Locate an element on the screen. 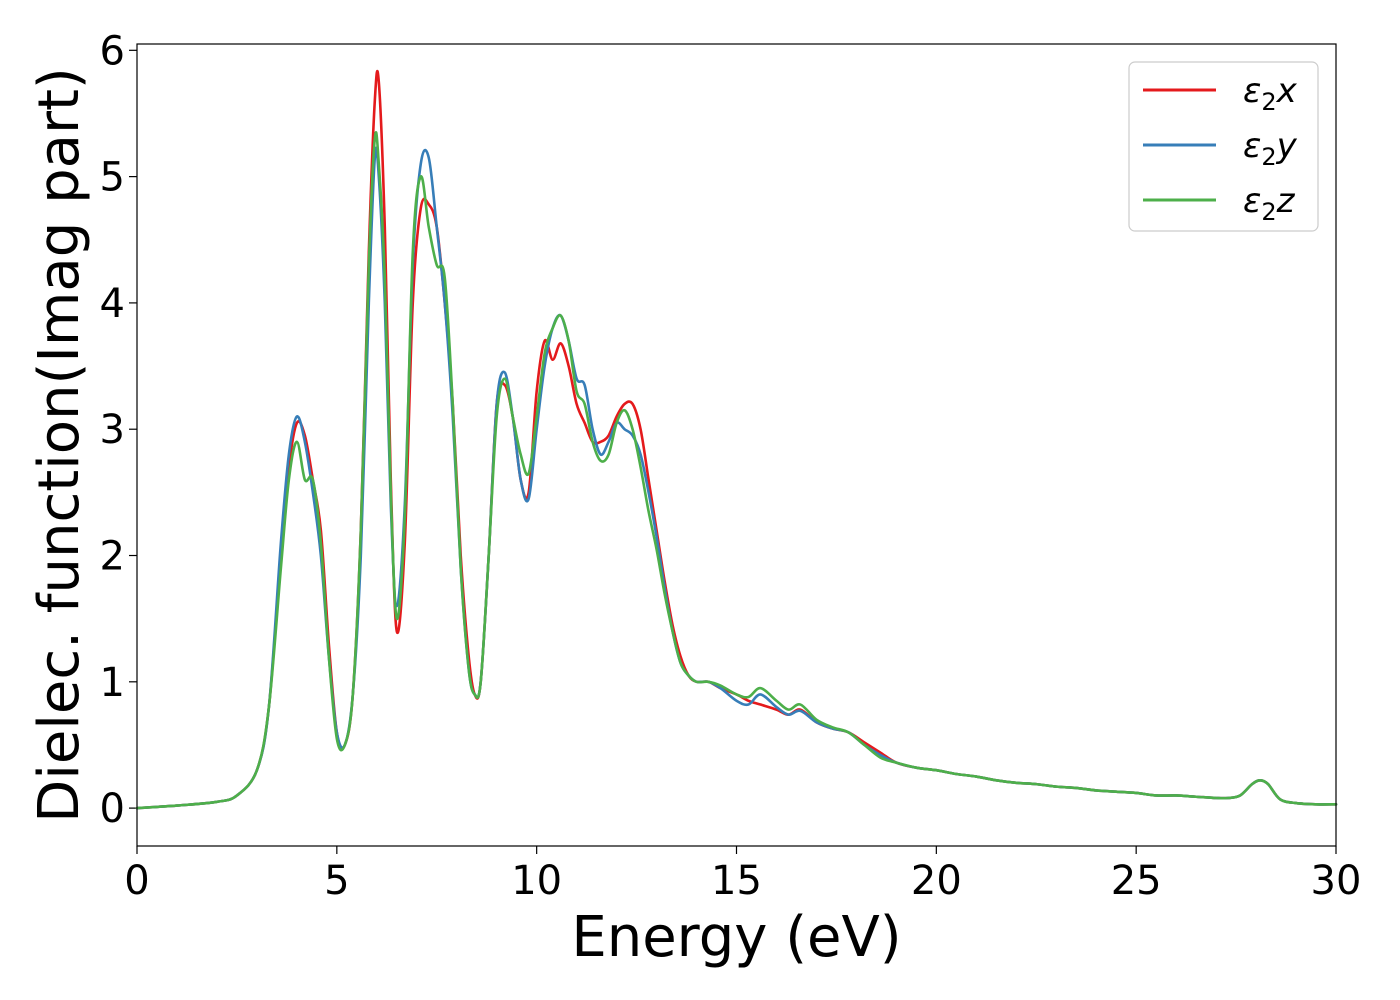 This screenshot has width=1400, height=1000. legend-variable: z is located at coordinates (1286, 201).